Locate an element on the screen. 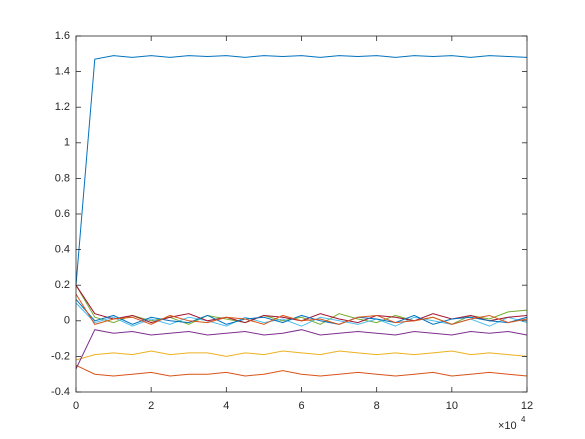  y-tick-label: -0.4 is located at coordinates (60, 392).